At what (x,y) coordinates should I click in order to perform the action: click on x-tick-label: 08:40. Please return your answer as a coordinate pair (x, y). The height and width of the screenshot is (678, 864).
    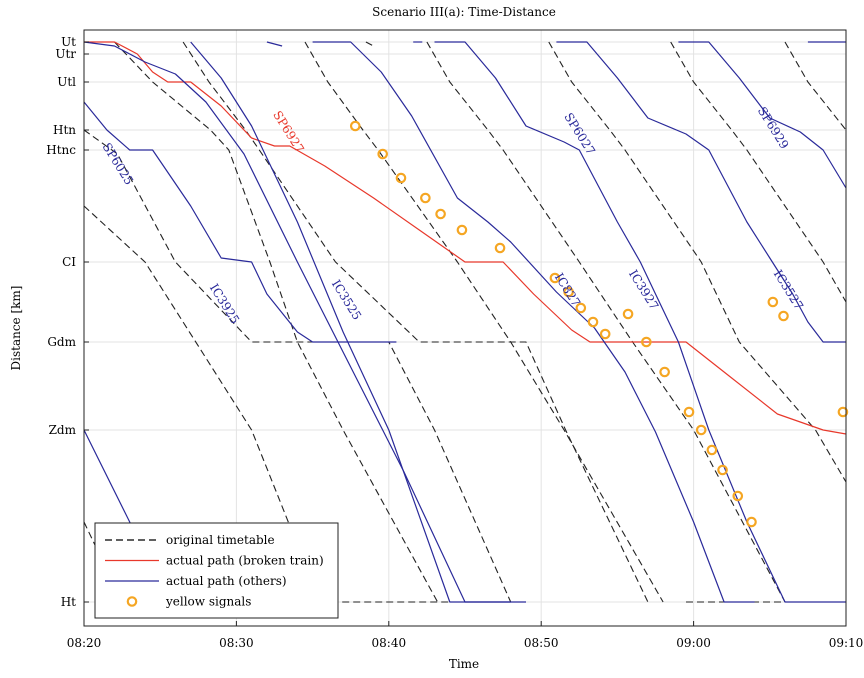
    Looking at the image, I should click on (389, 643).